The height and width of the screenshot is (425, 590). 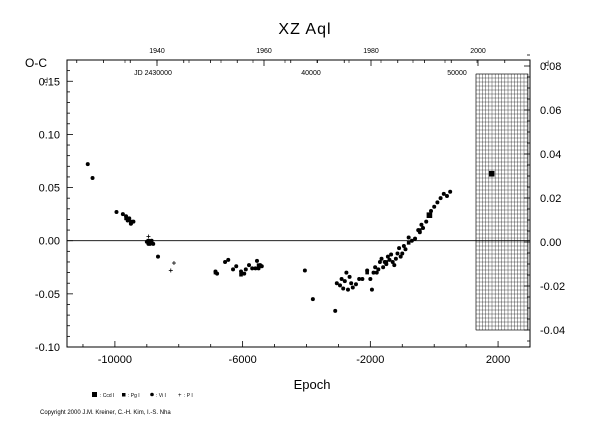 I want to click on right-tick-label: 0.00, so click(x=550, y=243).